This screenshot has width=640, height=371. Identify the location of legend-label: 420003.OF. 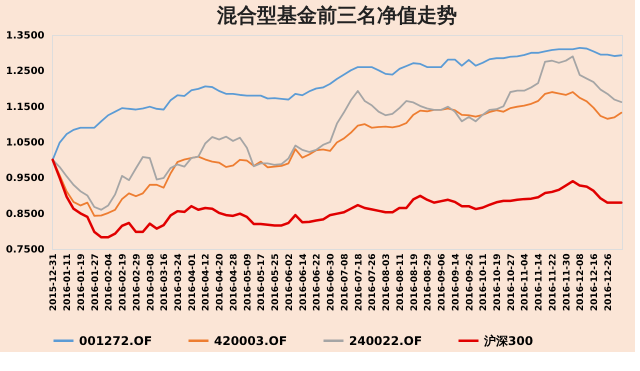
(251, 341).